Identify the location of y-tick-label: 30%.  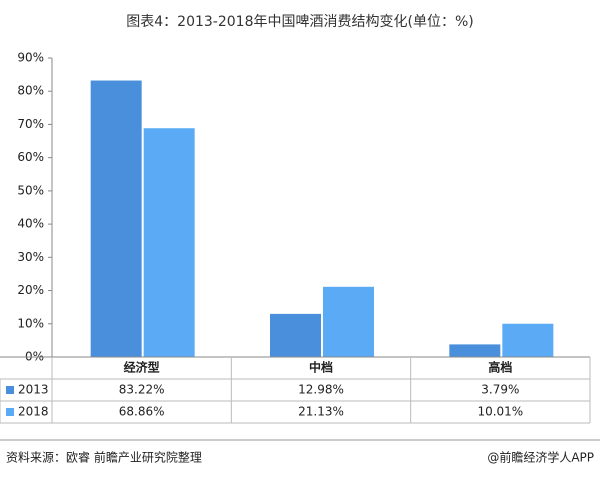
(30, 257).